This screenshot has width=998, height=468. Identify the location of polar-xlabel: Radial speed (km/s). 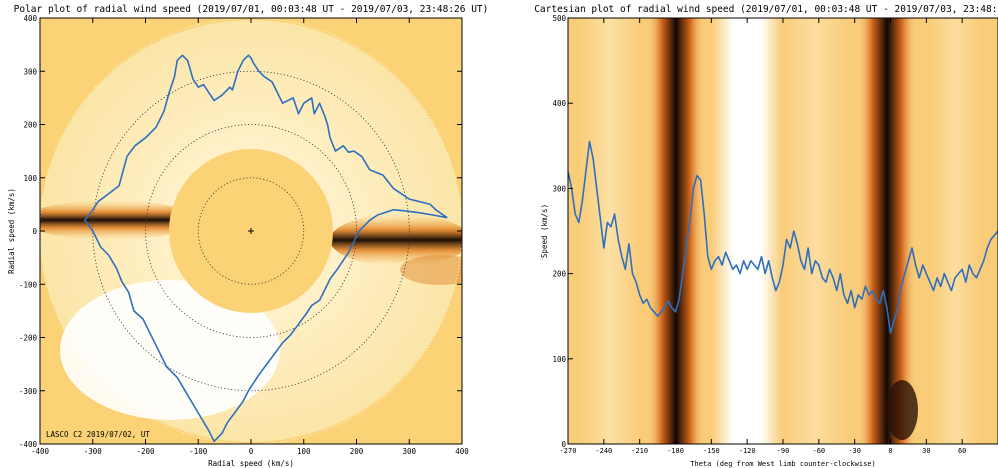
(251, 463).